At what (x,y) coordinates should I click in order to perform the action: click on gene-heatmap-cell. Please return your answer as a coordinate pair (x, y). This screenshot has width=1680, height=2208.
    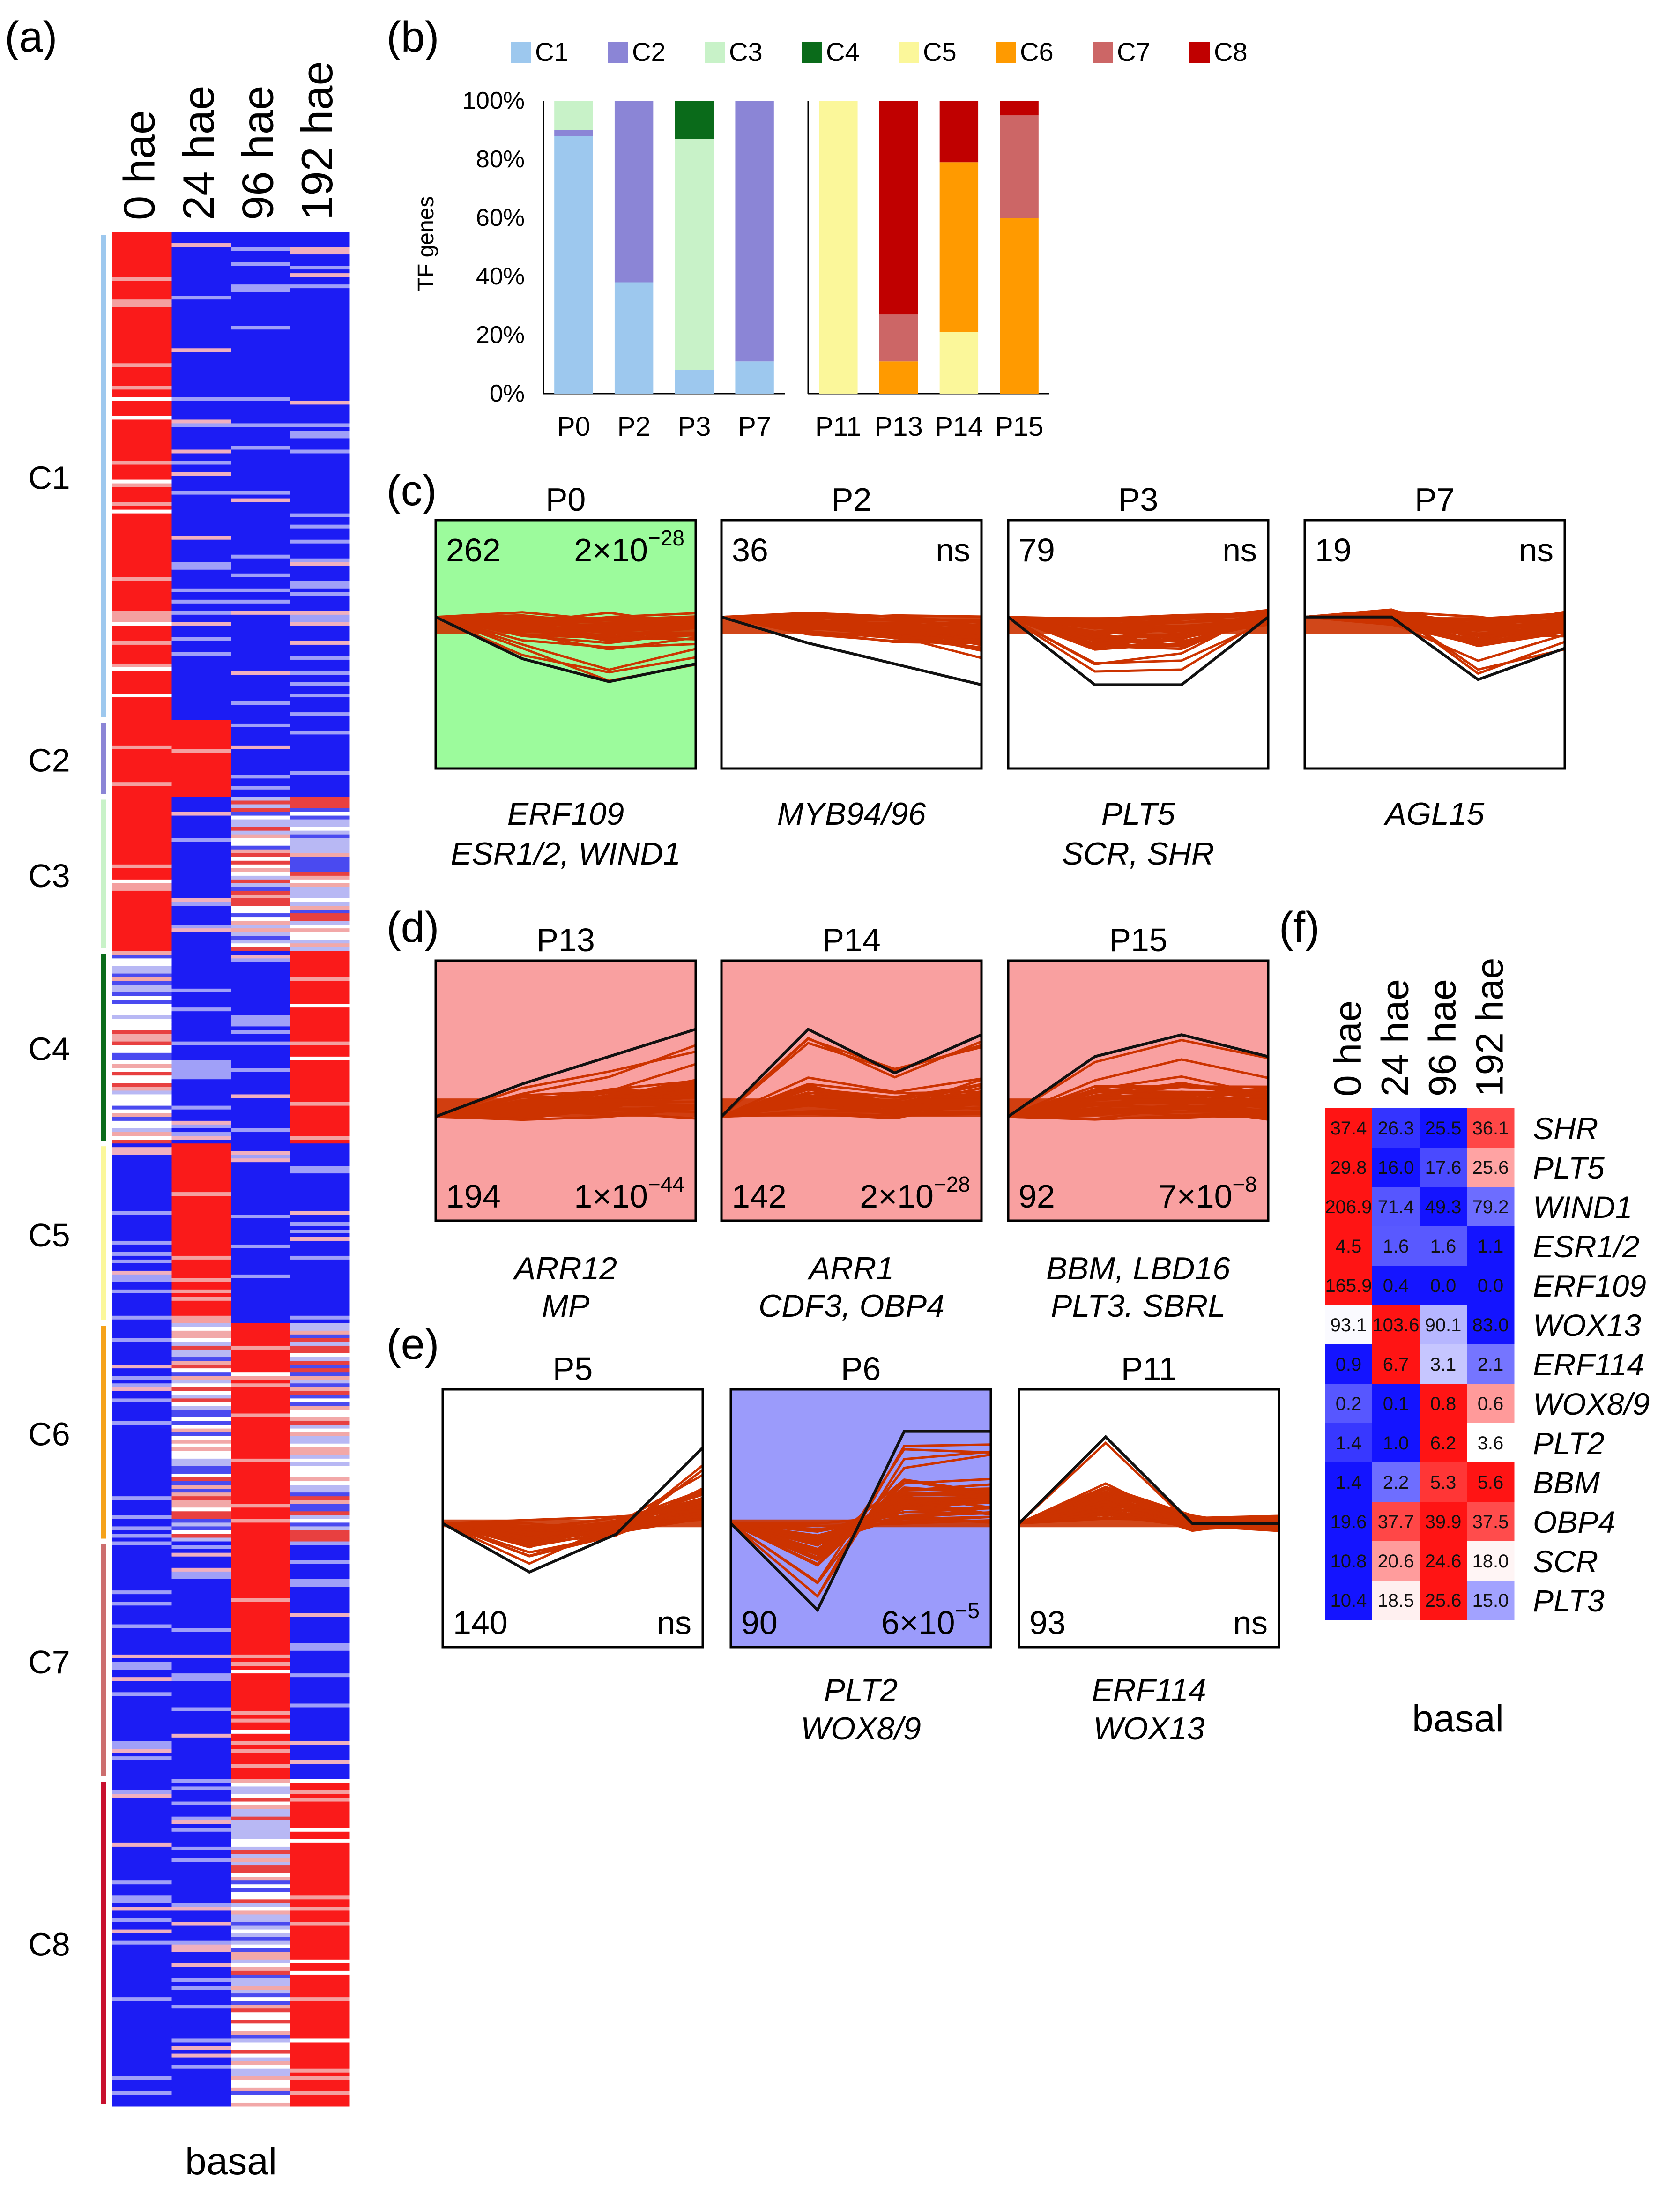
    Looking at the image, I should click on (1349, 1128).